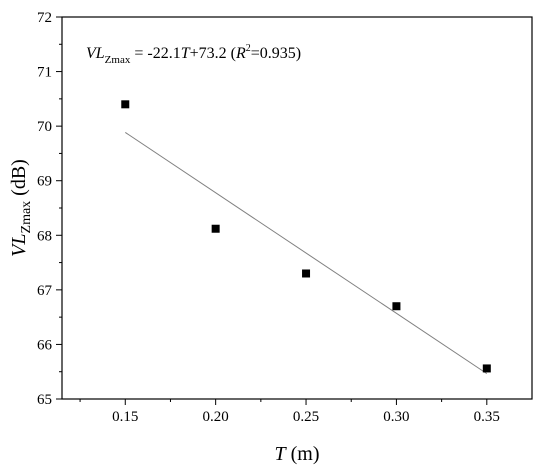 The width and height of the screenshot is (550, 473). What do you see at coordinates (44, 127) in the screenshot?
I see `y-tick-label: 70` at bounding box center [44, 127].